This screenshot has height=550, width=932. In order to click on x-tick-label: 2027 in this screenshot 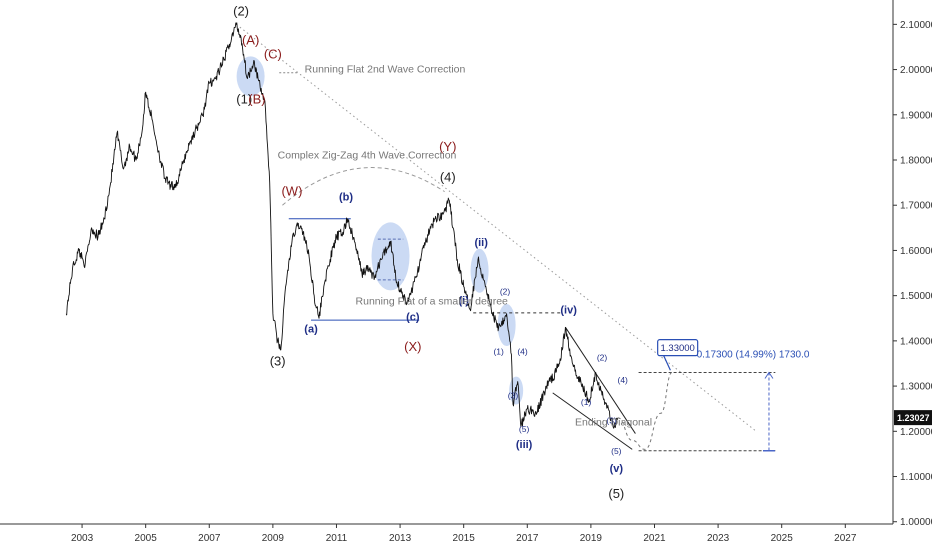, I will do `click(845, 538)`.